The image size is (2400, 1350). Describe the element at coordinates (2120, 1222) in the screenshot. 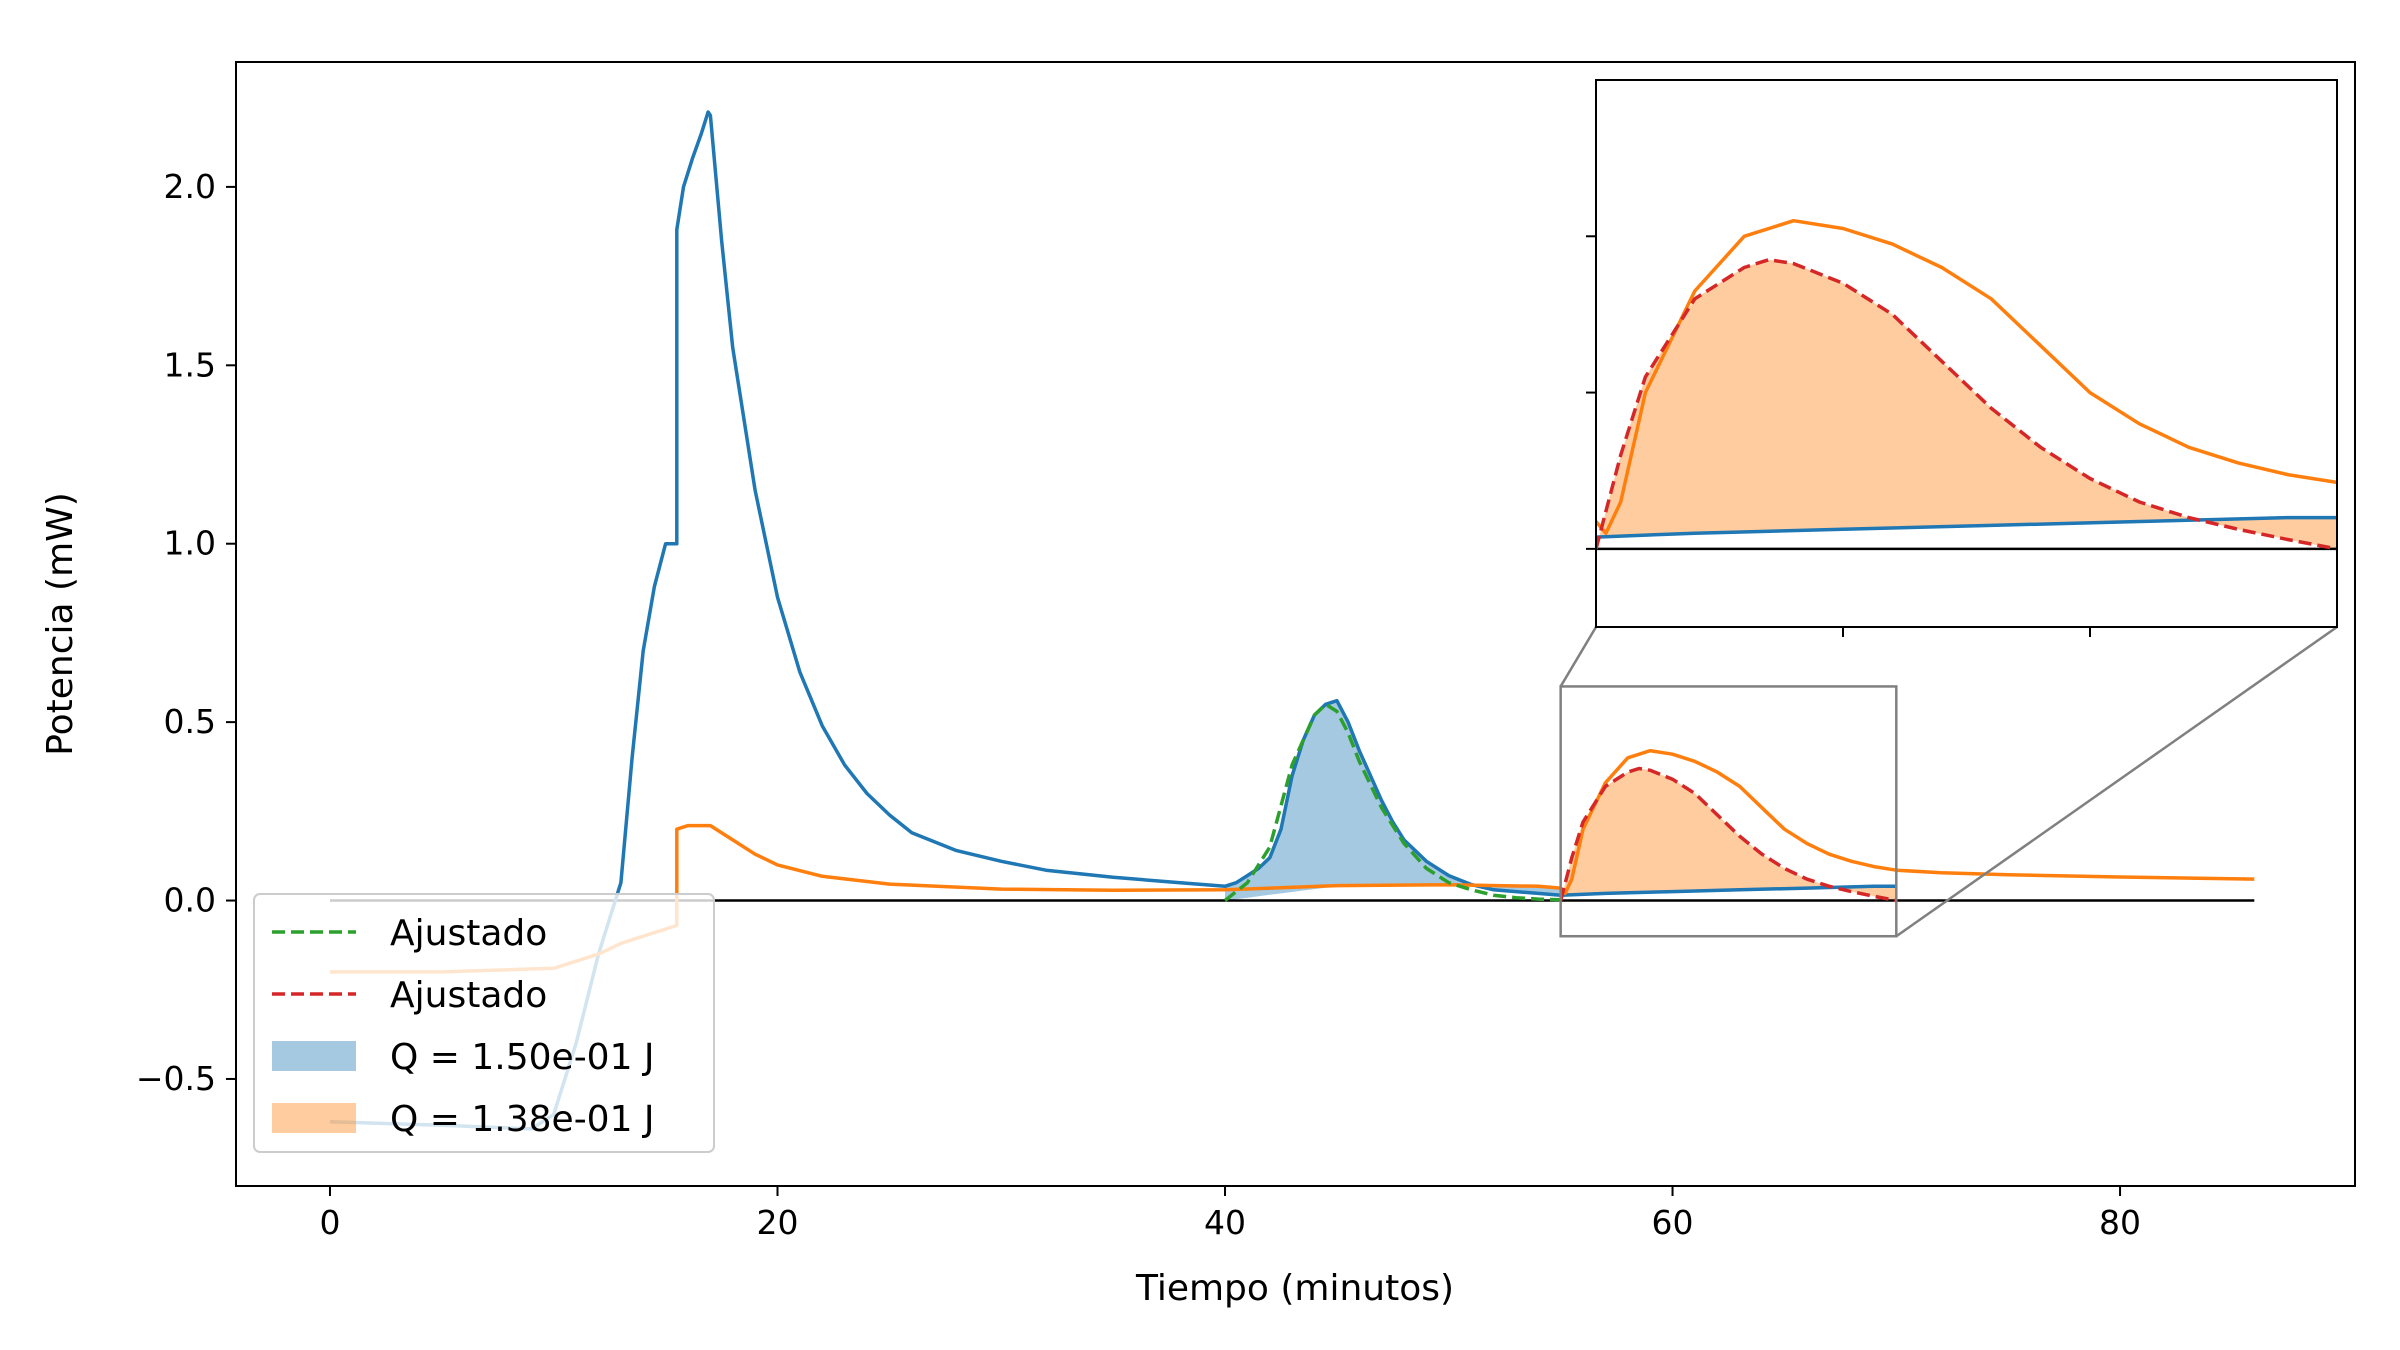

I see `x-tick-label: 80` at that location.